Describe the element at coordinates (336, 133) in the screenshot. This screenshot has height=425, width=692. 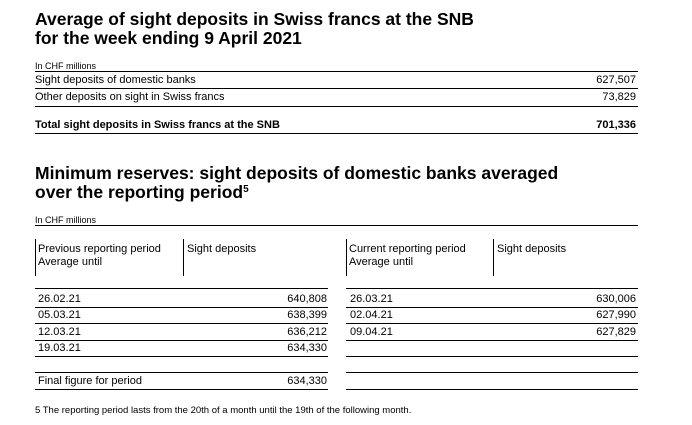
I see `section1-total-rule` at that location.